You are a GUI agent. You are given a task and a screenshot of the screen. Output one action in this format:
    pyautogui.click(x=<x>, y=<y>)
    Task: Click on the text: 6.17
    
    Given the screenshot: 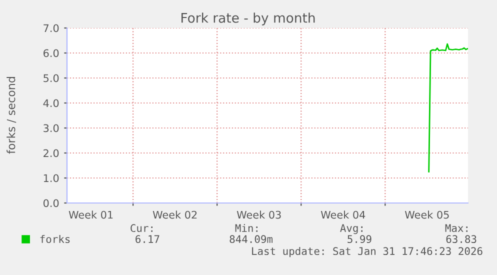 What is the action you would take?
    pyautogui.click(x=148, y=239)
    